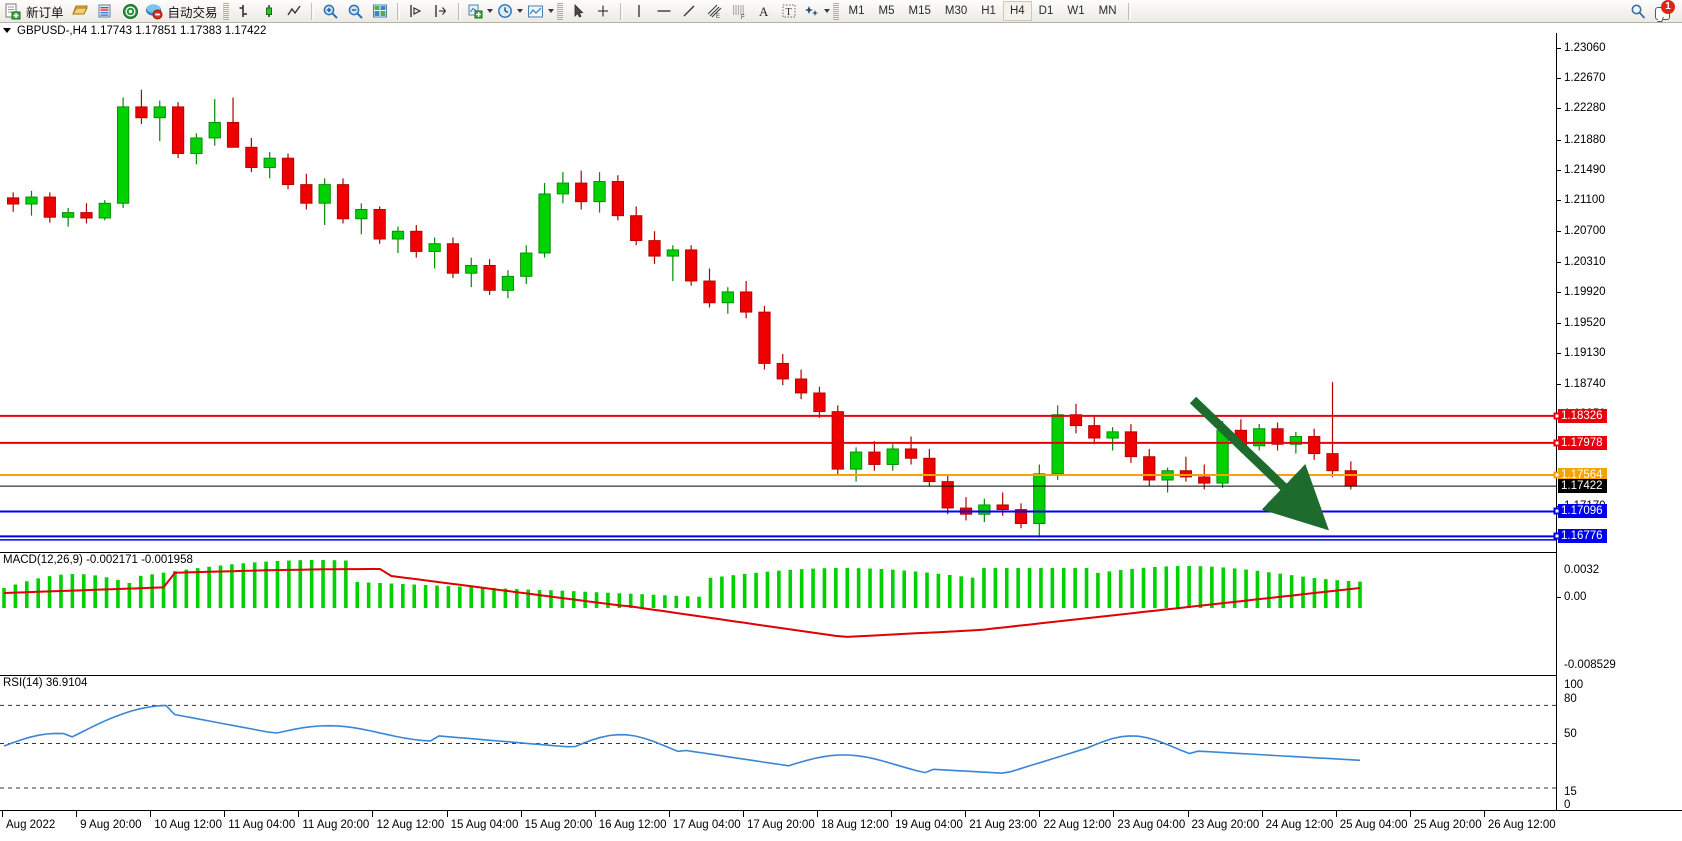 The width and height of the screenshot is (1682, 841). I want to click on crosshair-tool-button, so click(603, 11).